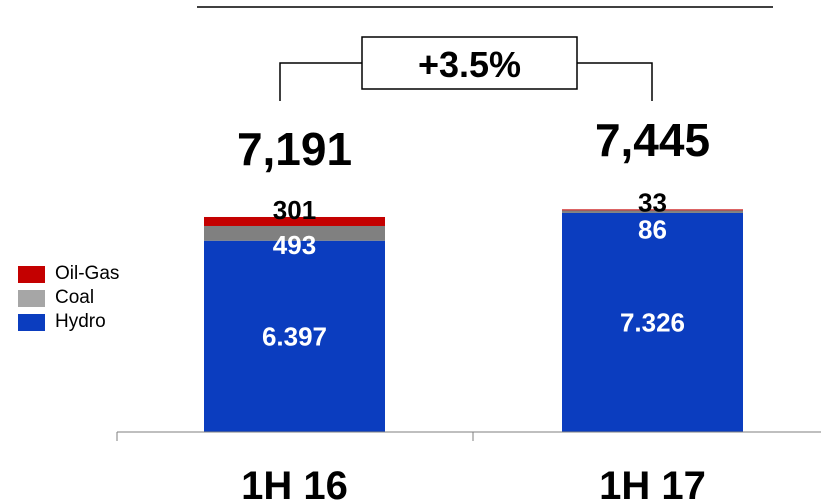 The width and height of the screenshot is (821, 504). I want to click on legend-item-hydro: Hydro, so click(68, 322).